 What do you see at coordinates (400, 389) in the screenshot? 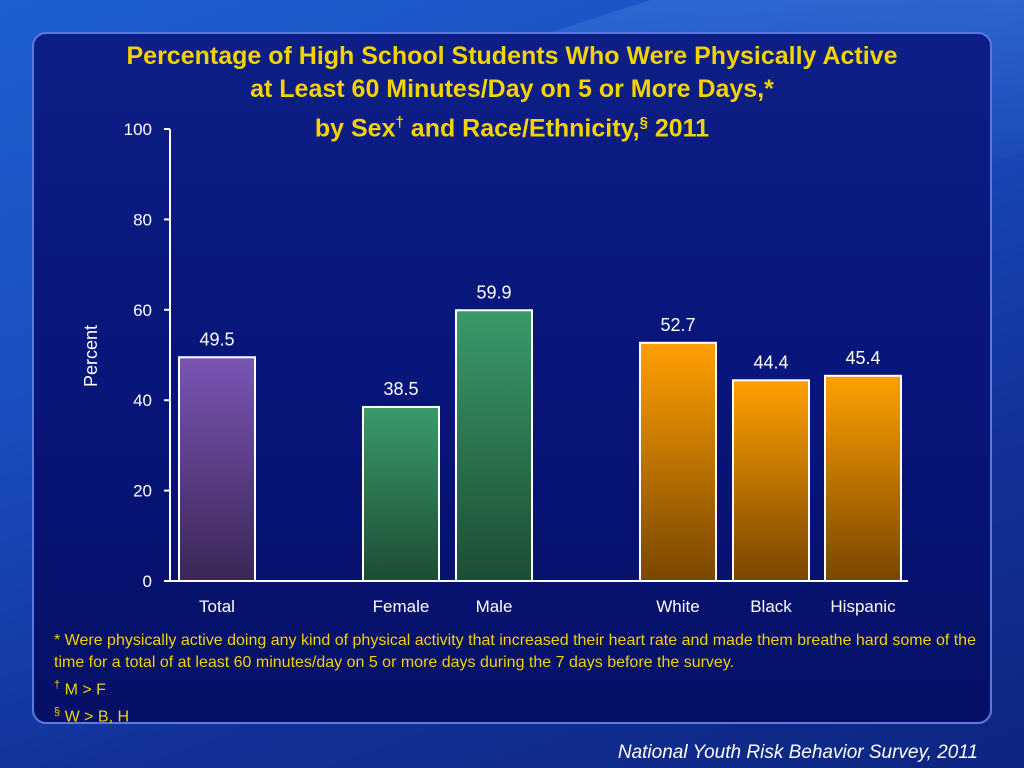
I see `bar-value-label: 38.5` at bounding box center [400, 389].